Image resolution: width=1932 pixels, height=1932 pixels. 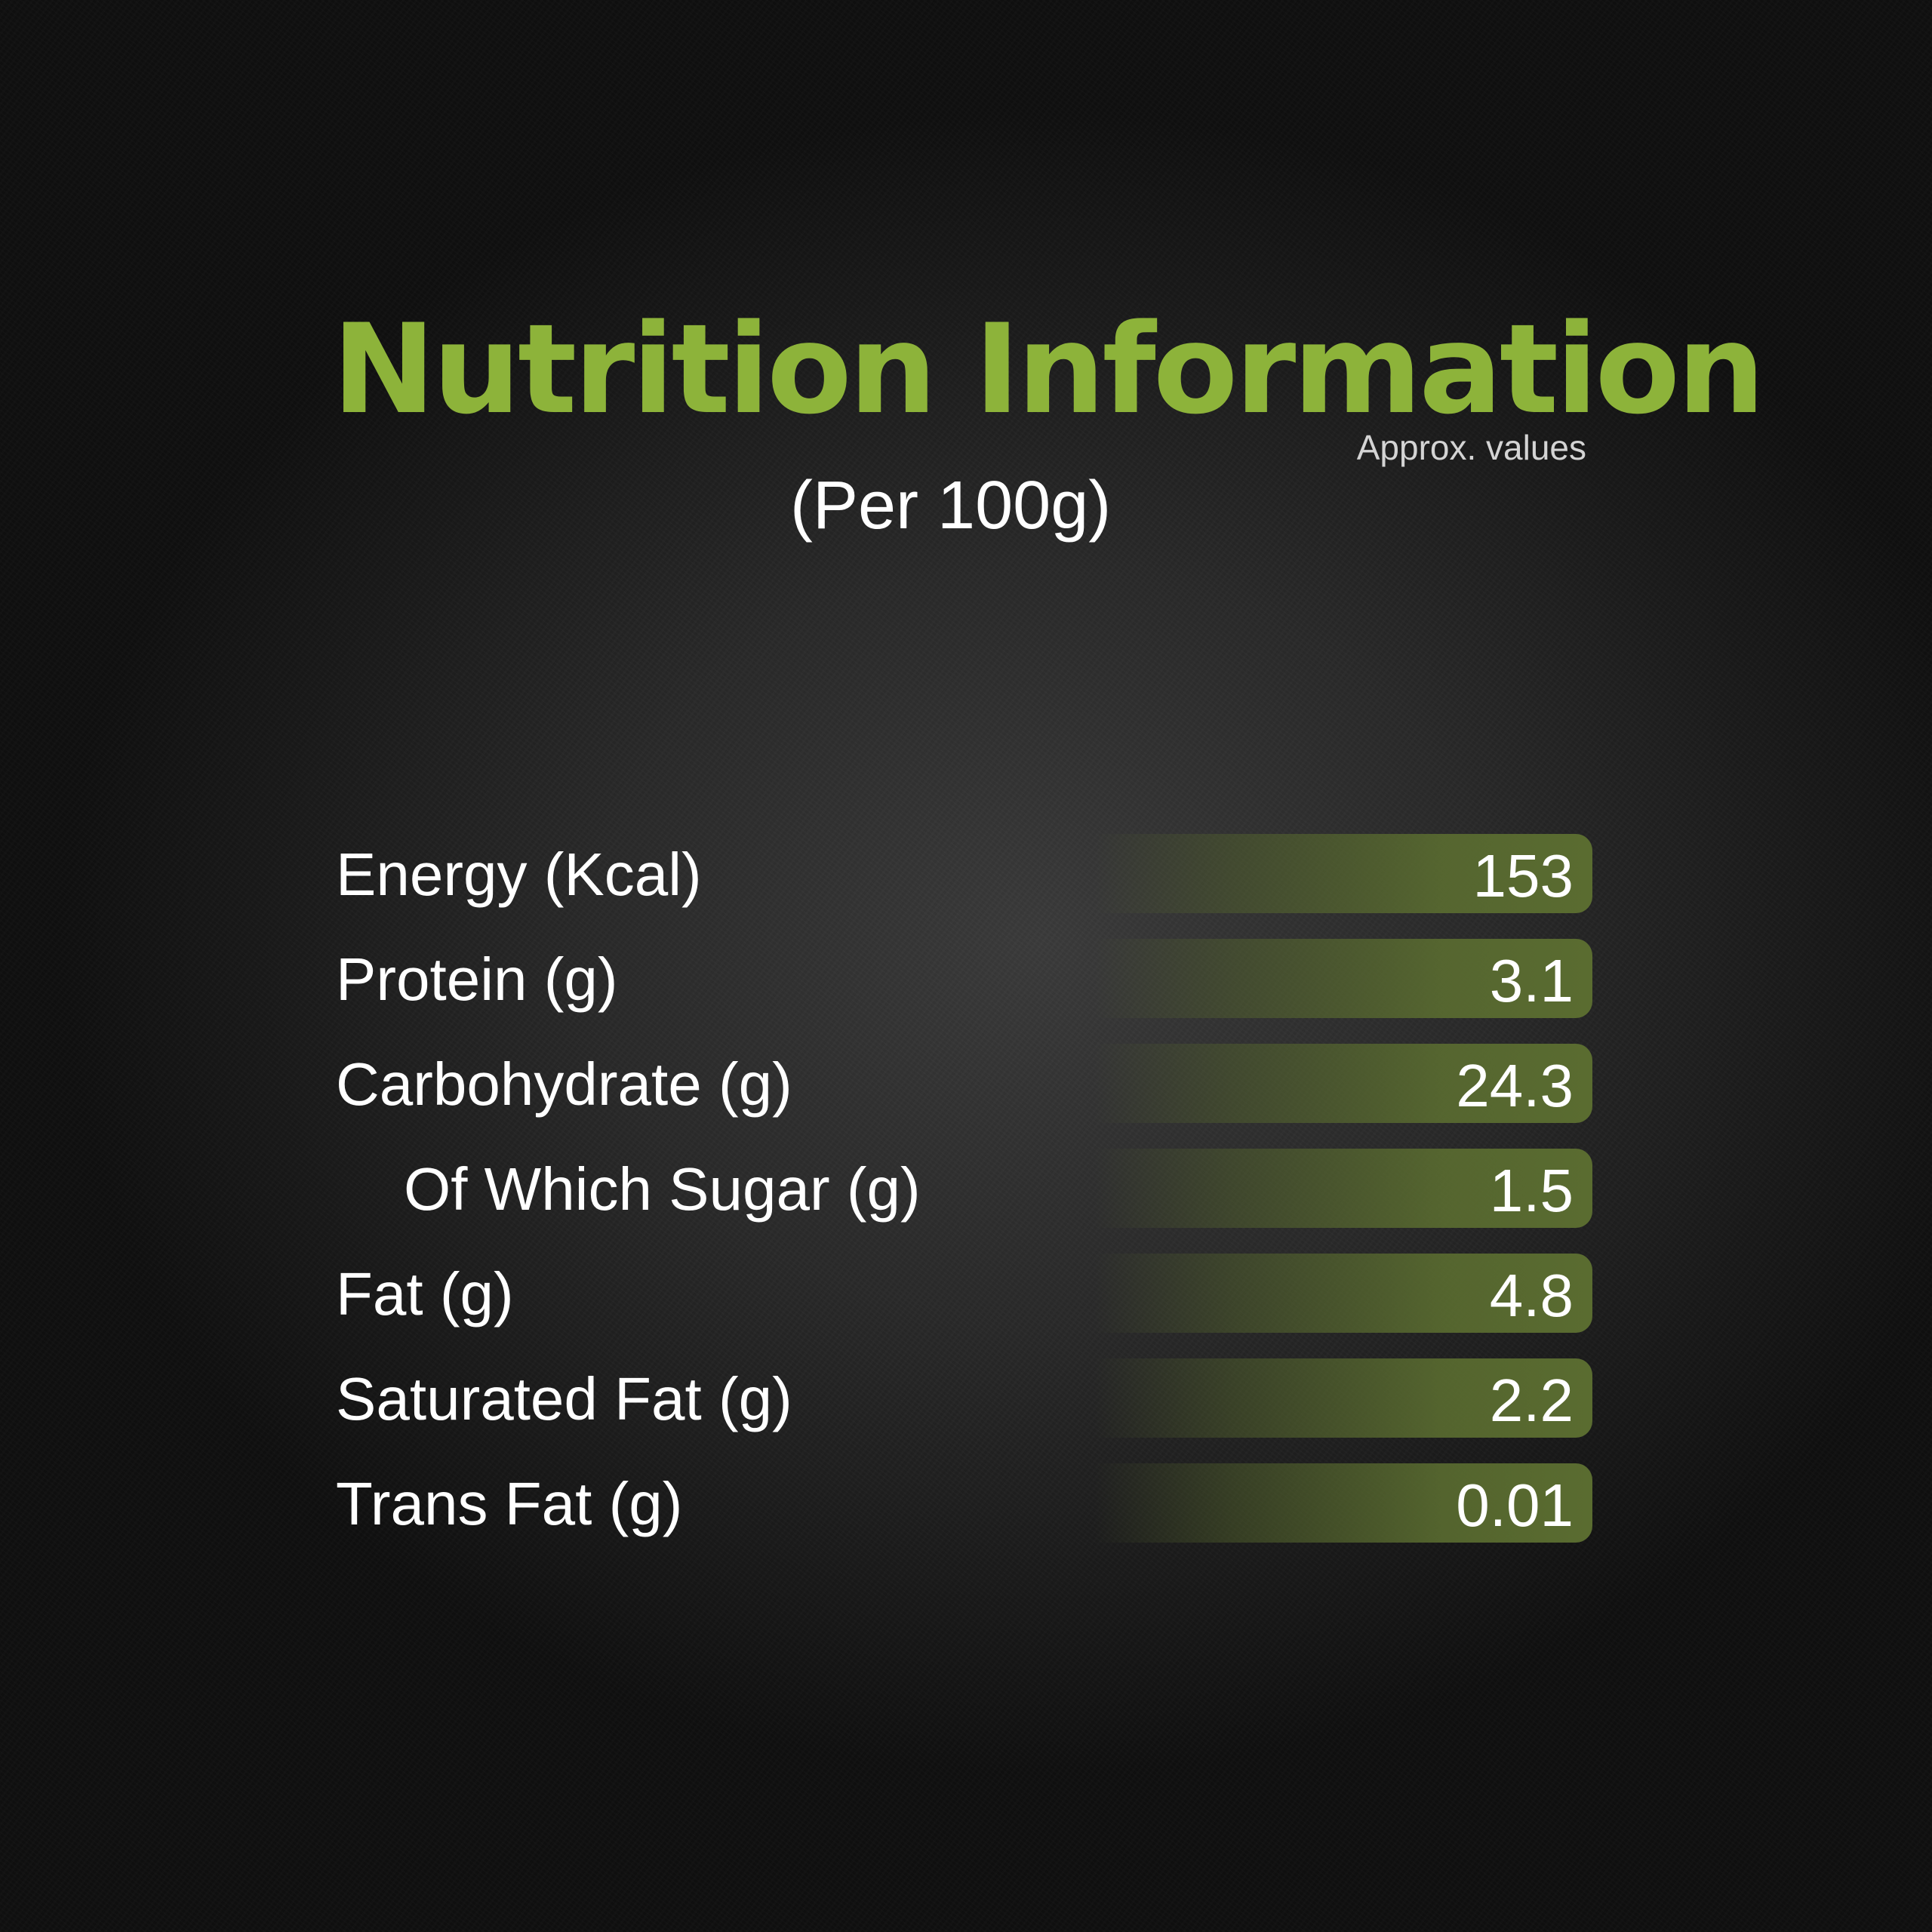 What do you see at coordinates (1471, 447) in the screenshot?
I see `approx-values-note: Approx. values` at bounding box center [1471, 447].